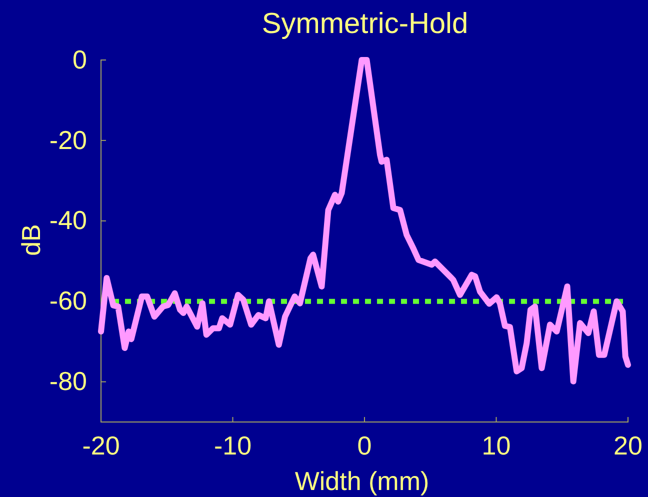  Describe the element at coordinates (101, 445) in the screenshot. I see `x-tick-label: -20` at that location.